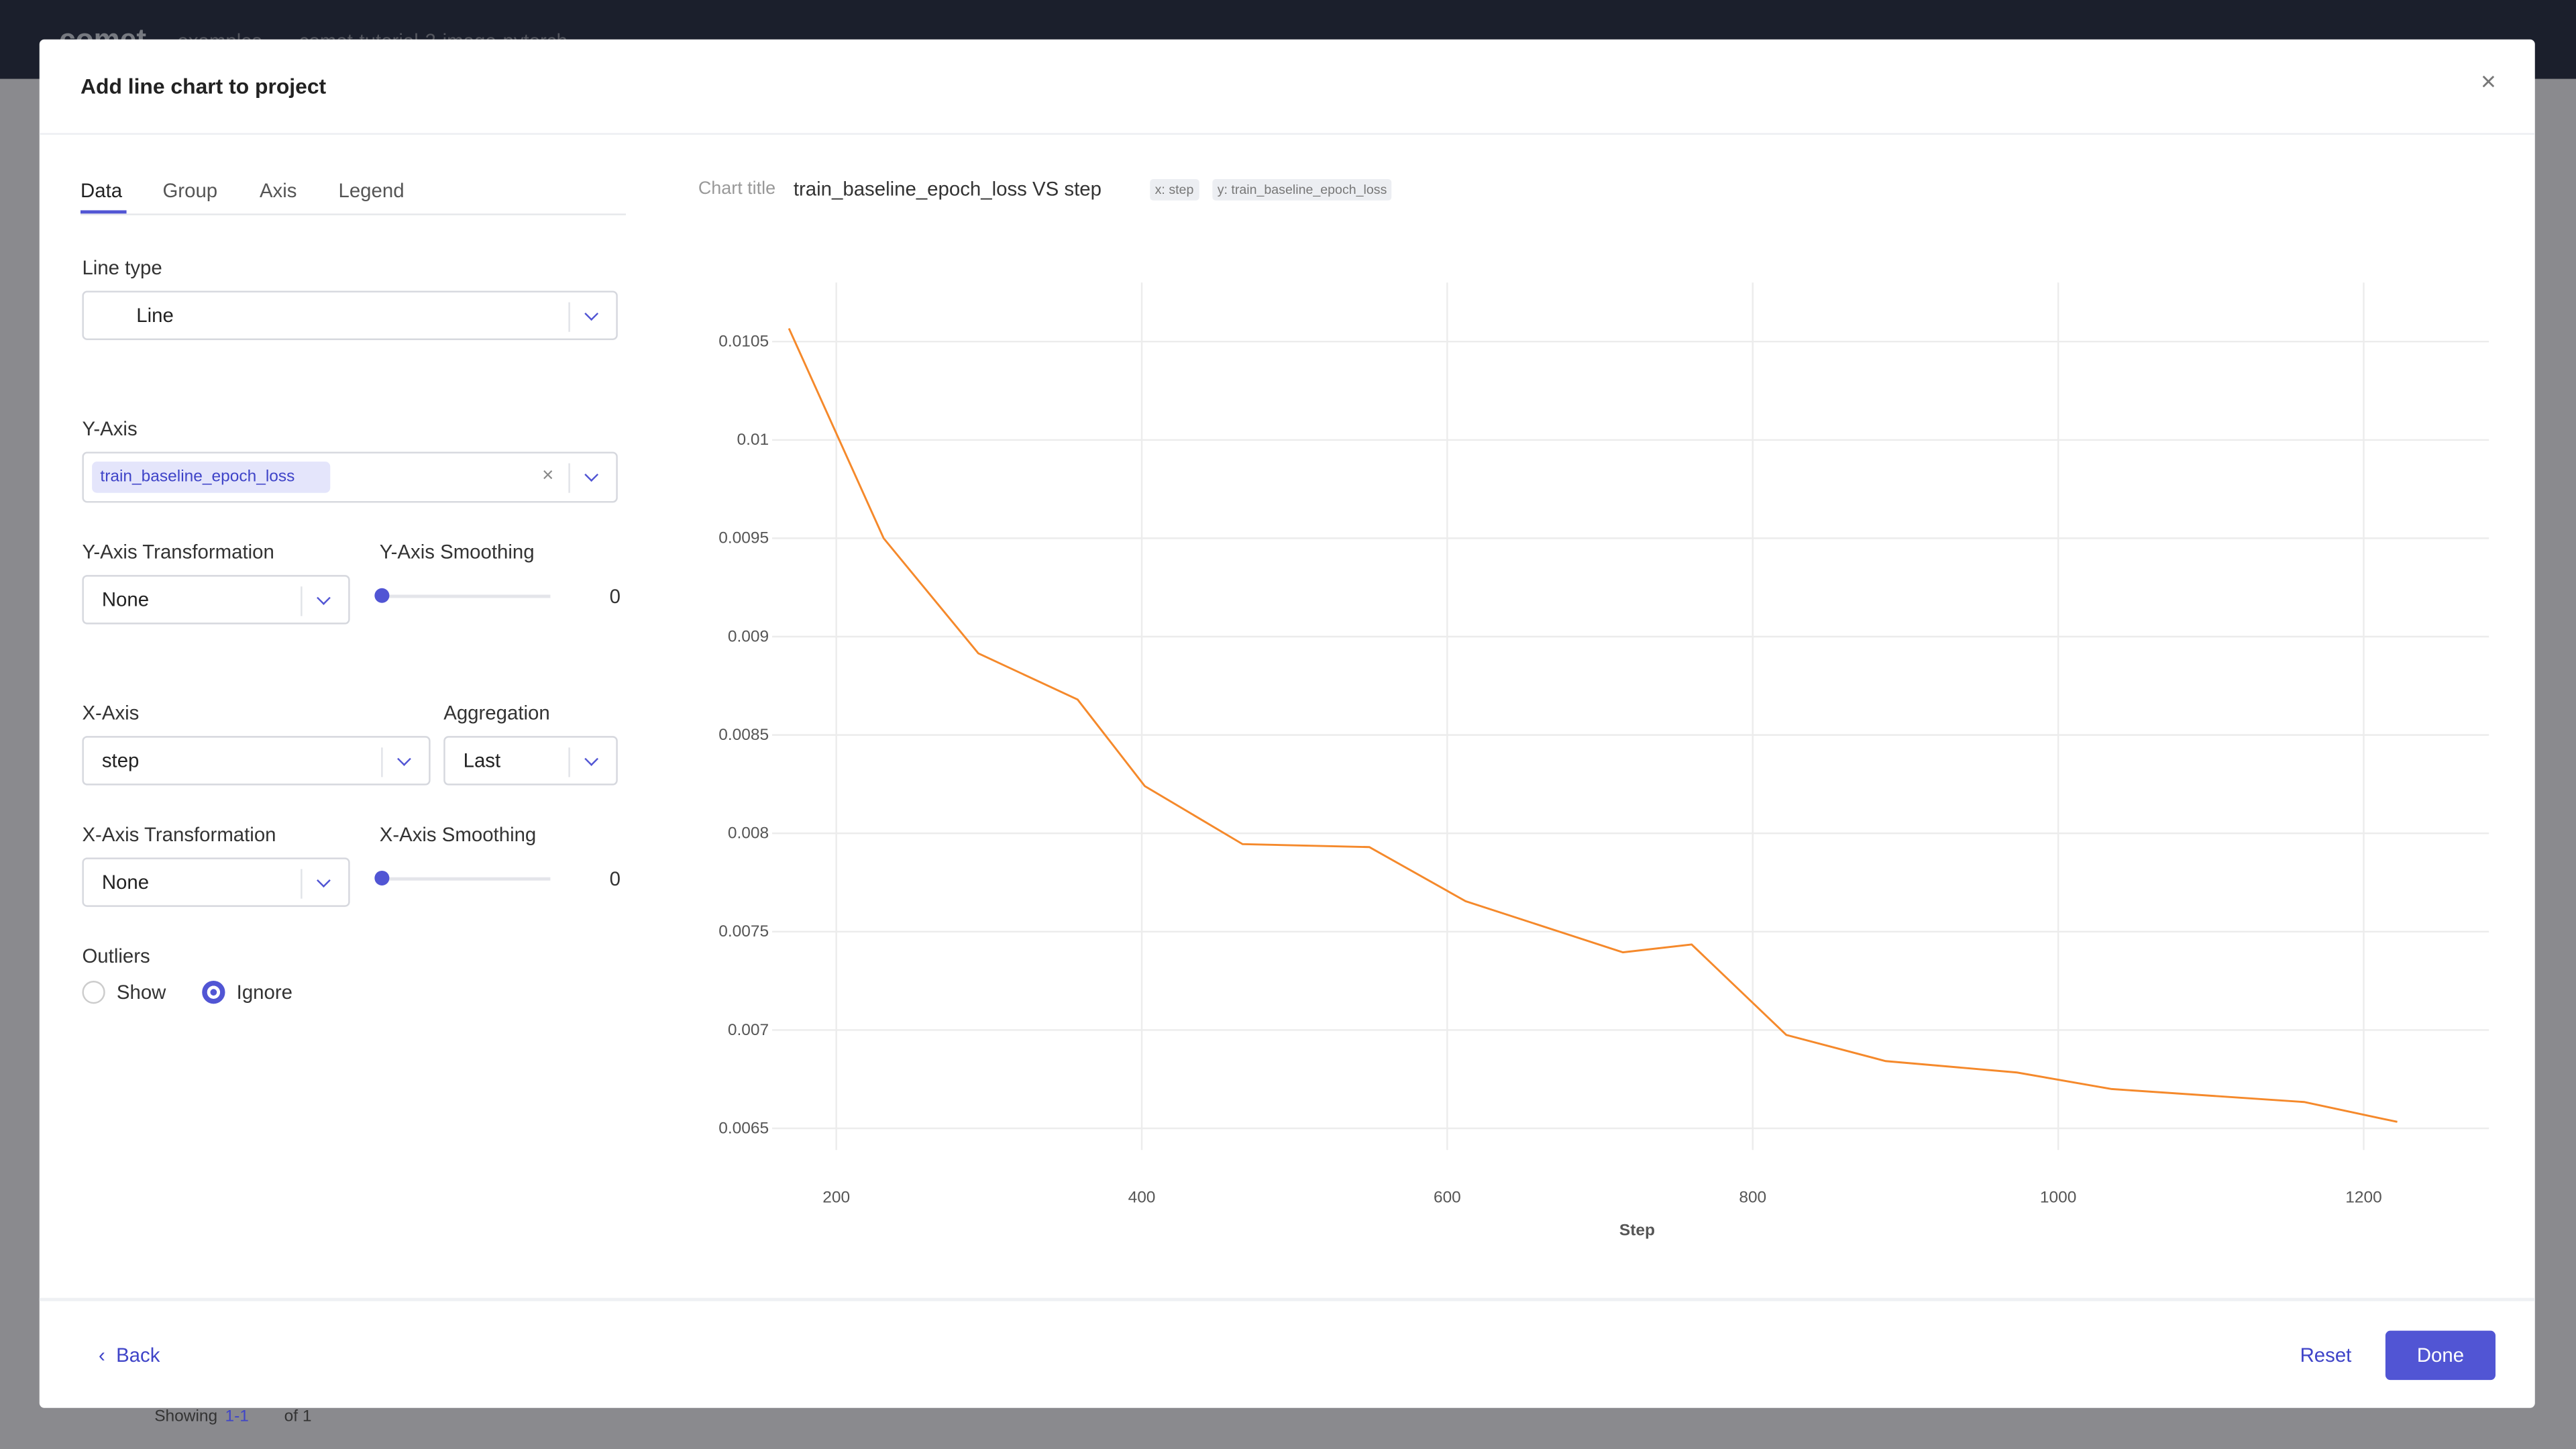 This screenshot has width=2576, height=1449. Describe the element at coordinates (1142, 1198) in the screenshot. I see `x-tick-label: 400` at that location.